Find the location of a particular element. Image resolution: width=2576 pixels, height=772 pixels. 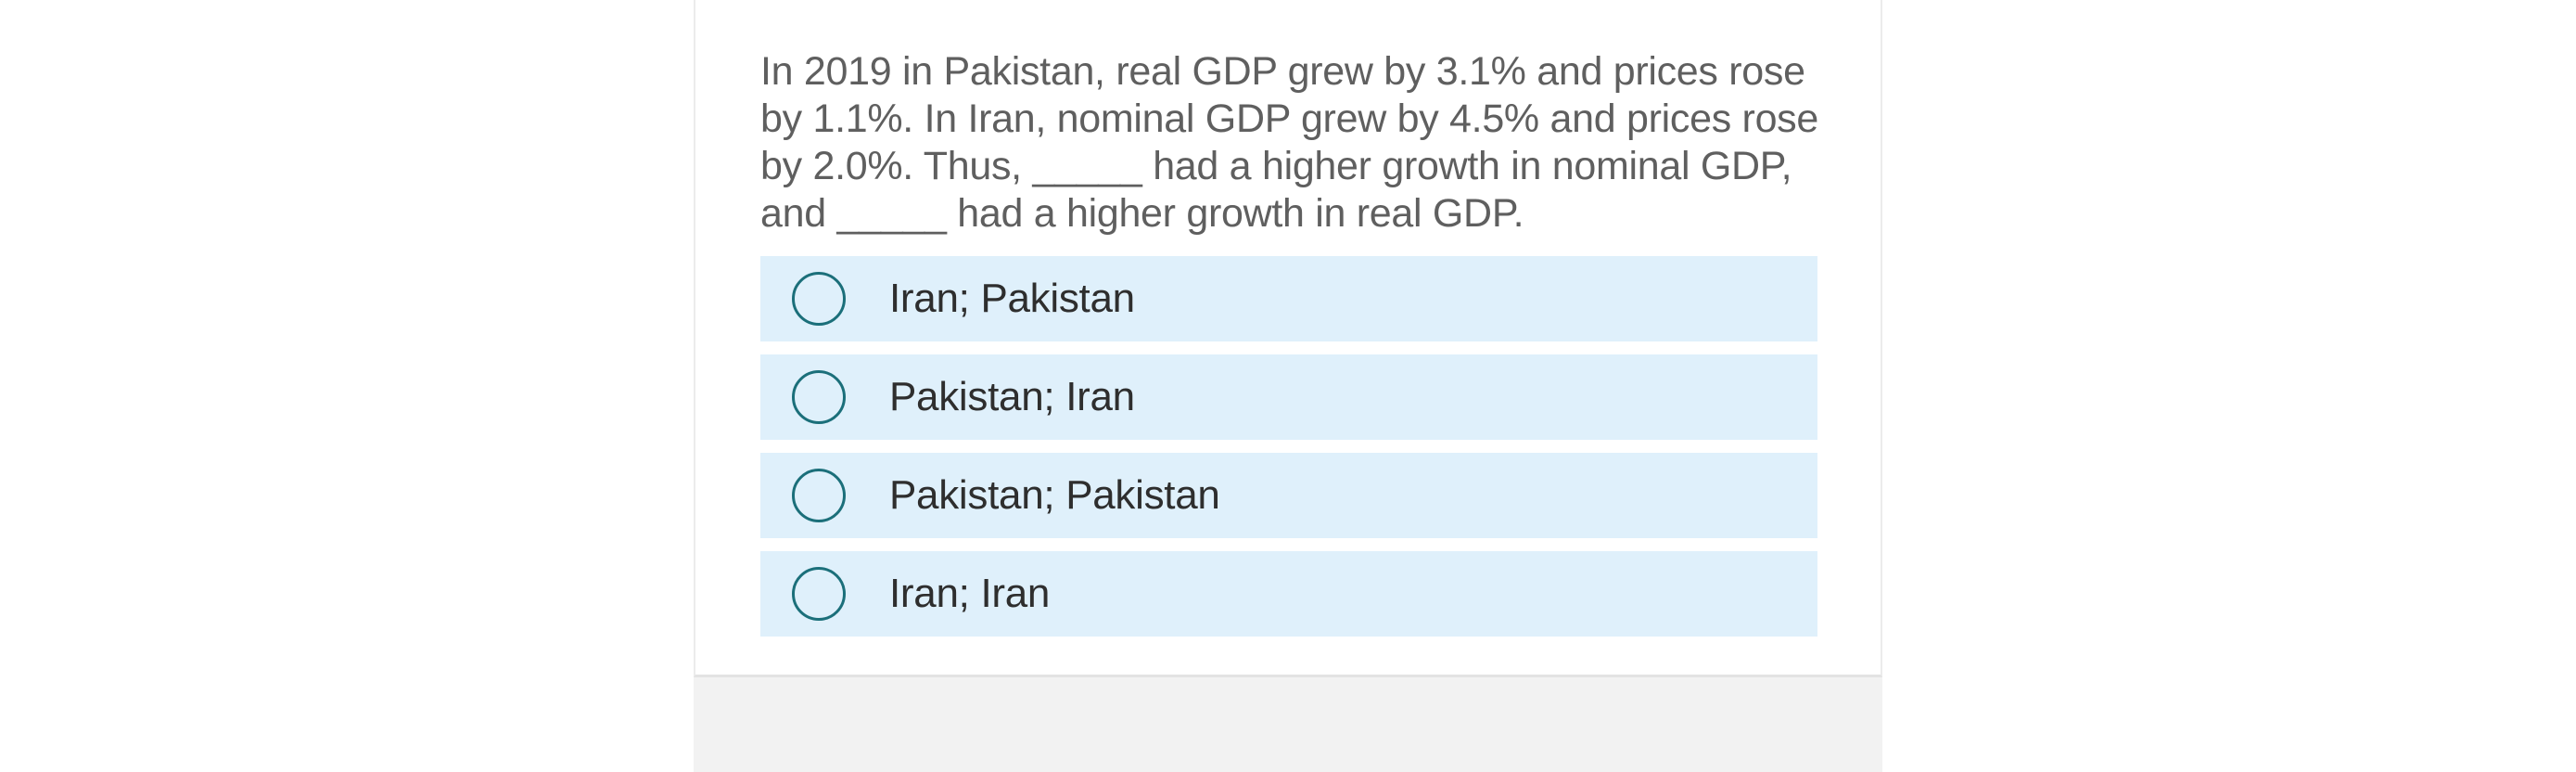

footer-background is located at coordinates (1288, 724).